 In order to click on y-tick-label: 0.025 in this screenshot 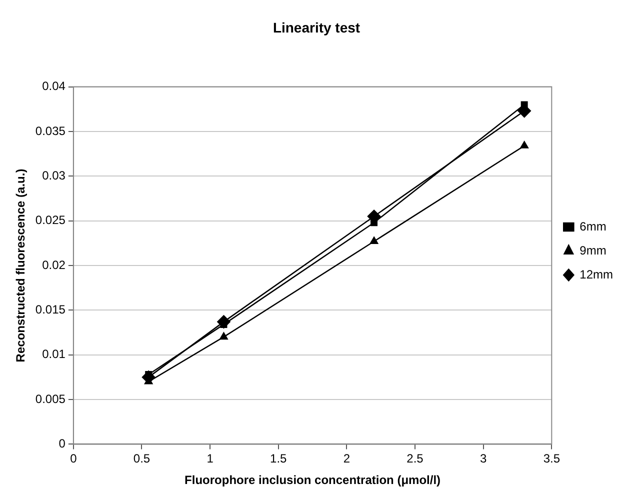, I will do `click(50, 220)`.